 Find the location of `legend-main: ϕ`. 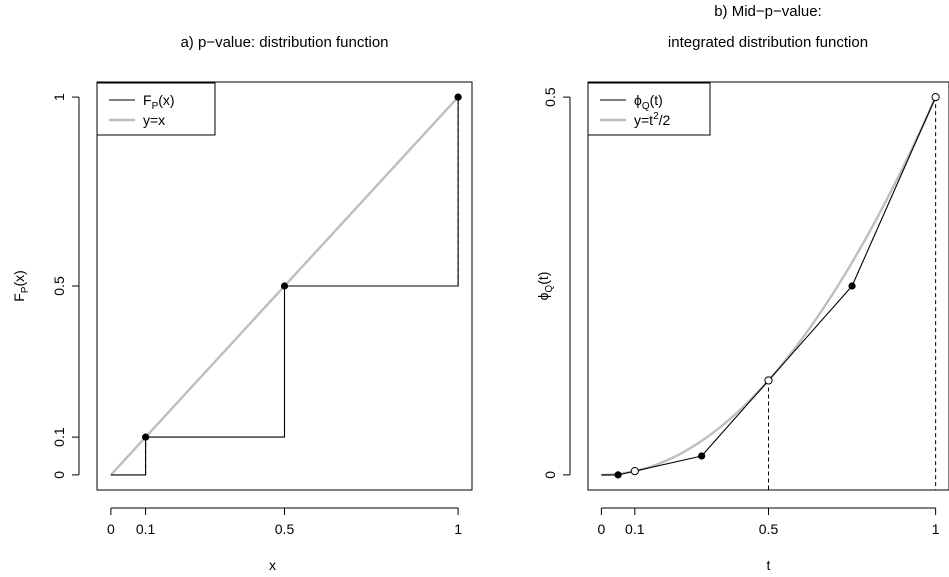

legend-main: ϕ is located at coordinates (638, 100).